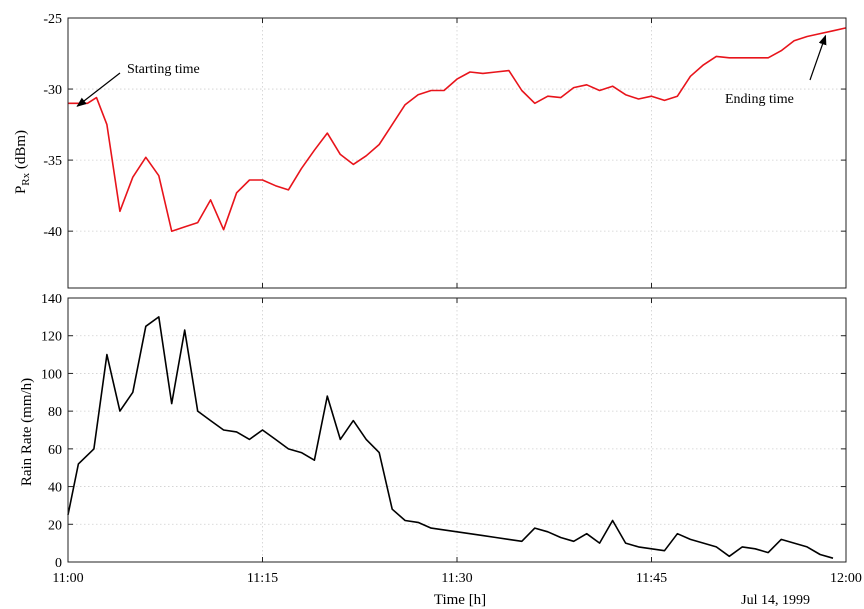  I want to click on rain-ytick-label-0: 0, so click(58, 563).